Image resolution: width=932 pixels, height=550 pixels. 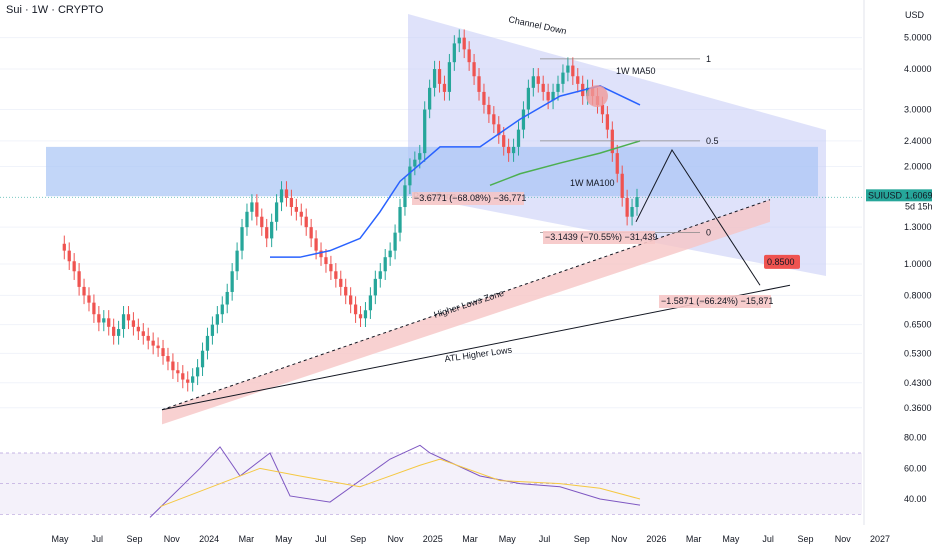 What do you see at coordinates (918, 110) in the screenshot?
I see `price-tick-label: 3.0000` at bounding box center [918, 110].